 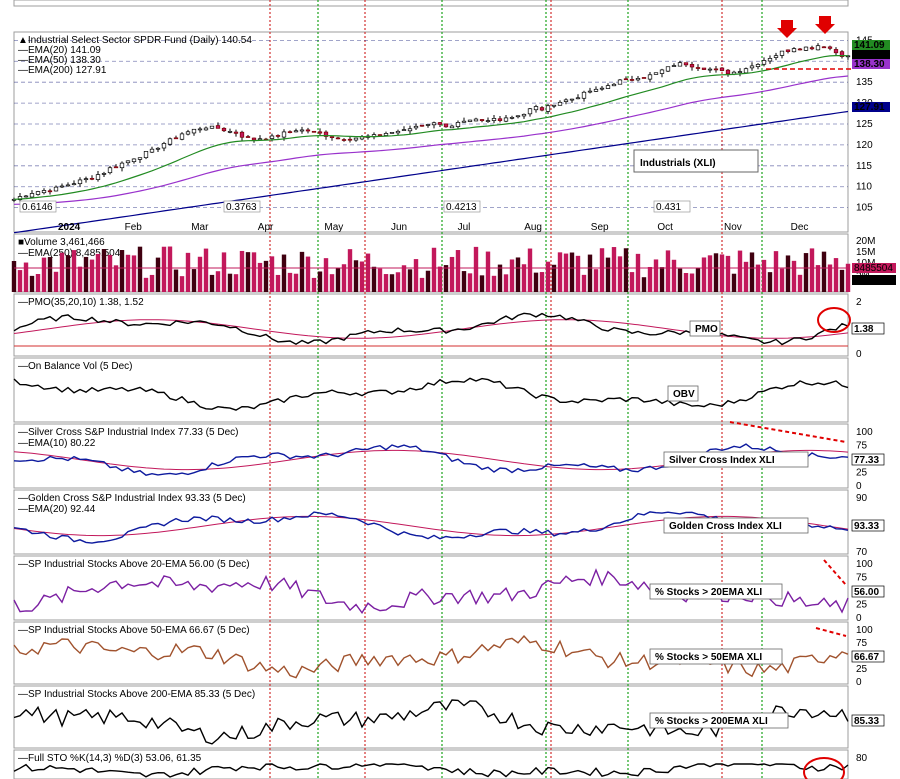 What do you see at coordinates (431, 269) in the screenshot?
I see `volume-bars` at bounding box center [431, 269].